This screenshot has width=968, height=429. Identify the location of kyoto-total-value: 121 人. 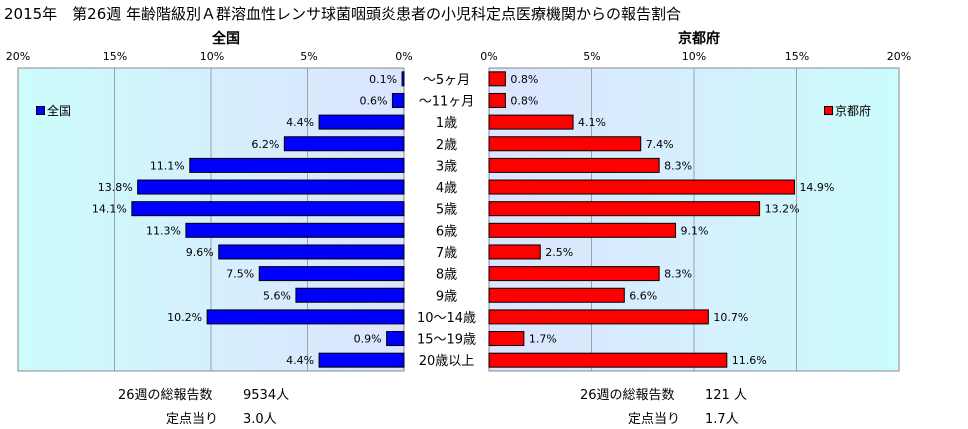
(726, 395).